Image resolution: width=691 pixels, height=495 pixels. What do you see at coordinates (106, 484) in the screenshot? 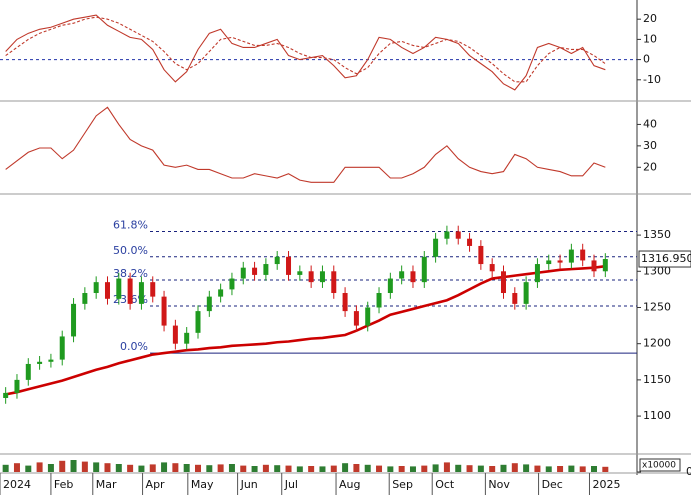
I see `x-tick-label: Mar` at bounding box center [106, 484].